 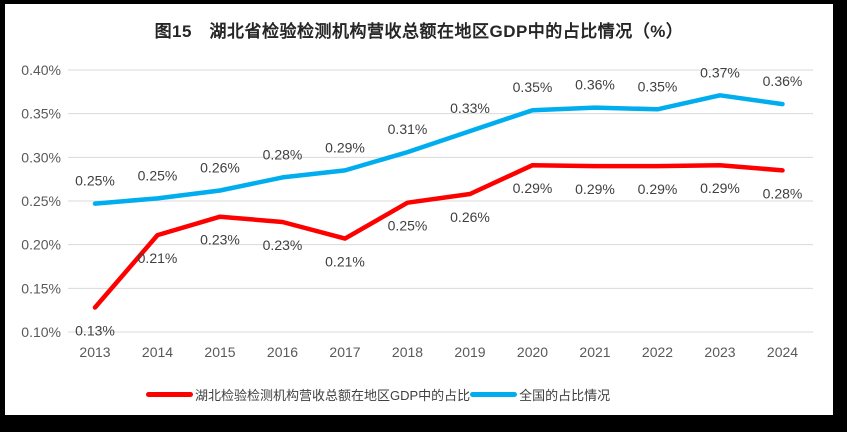 What do you see at coordinates (344, 352) in the screenshot?
I see `x-axis-tick-label: 2017` at bounding box center [344, 352].